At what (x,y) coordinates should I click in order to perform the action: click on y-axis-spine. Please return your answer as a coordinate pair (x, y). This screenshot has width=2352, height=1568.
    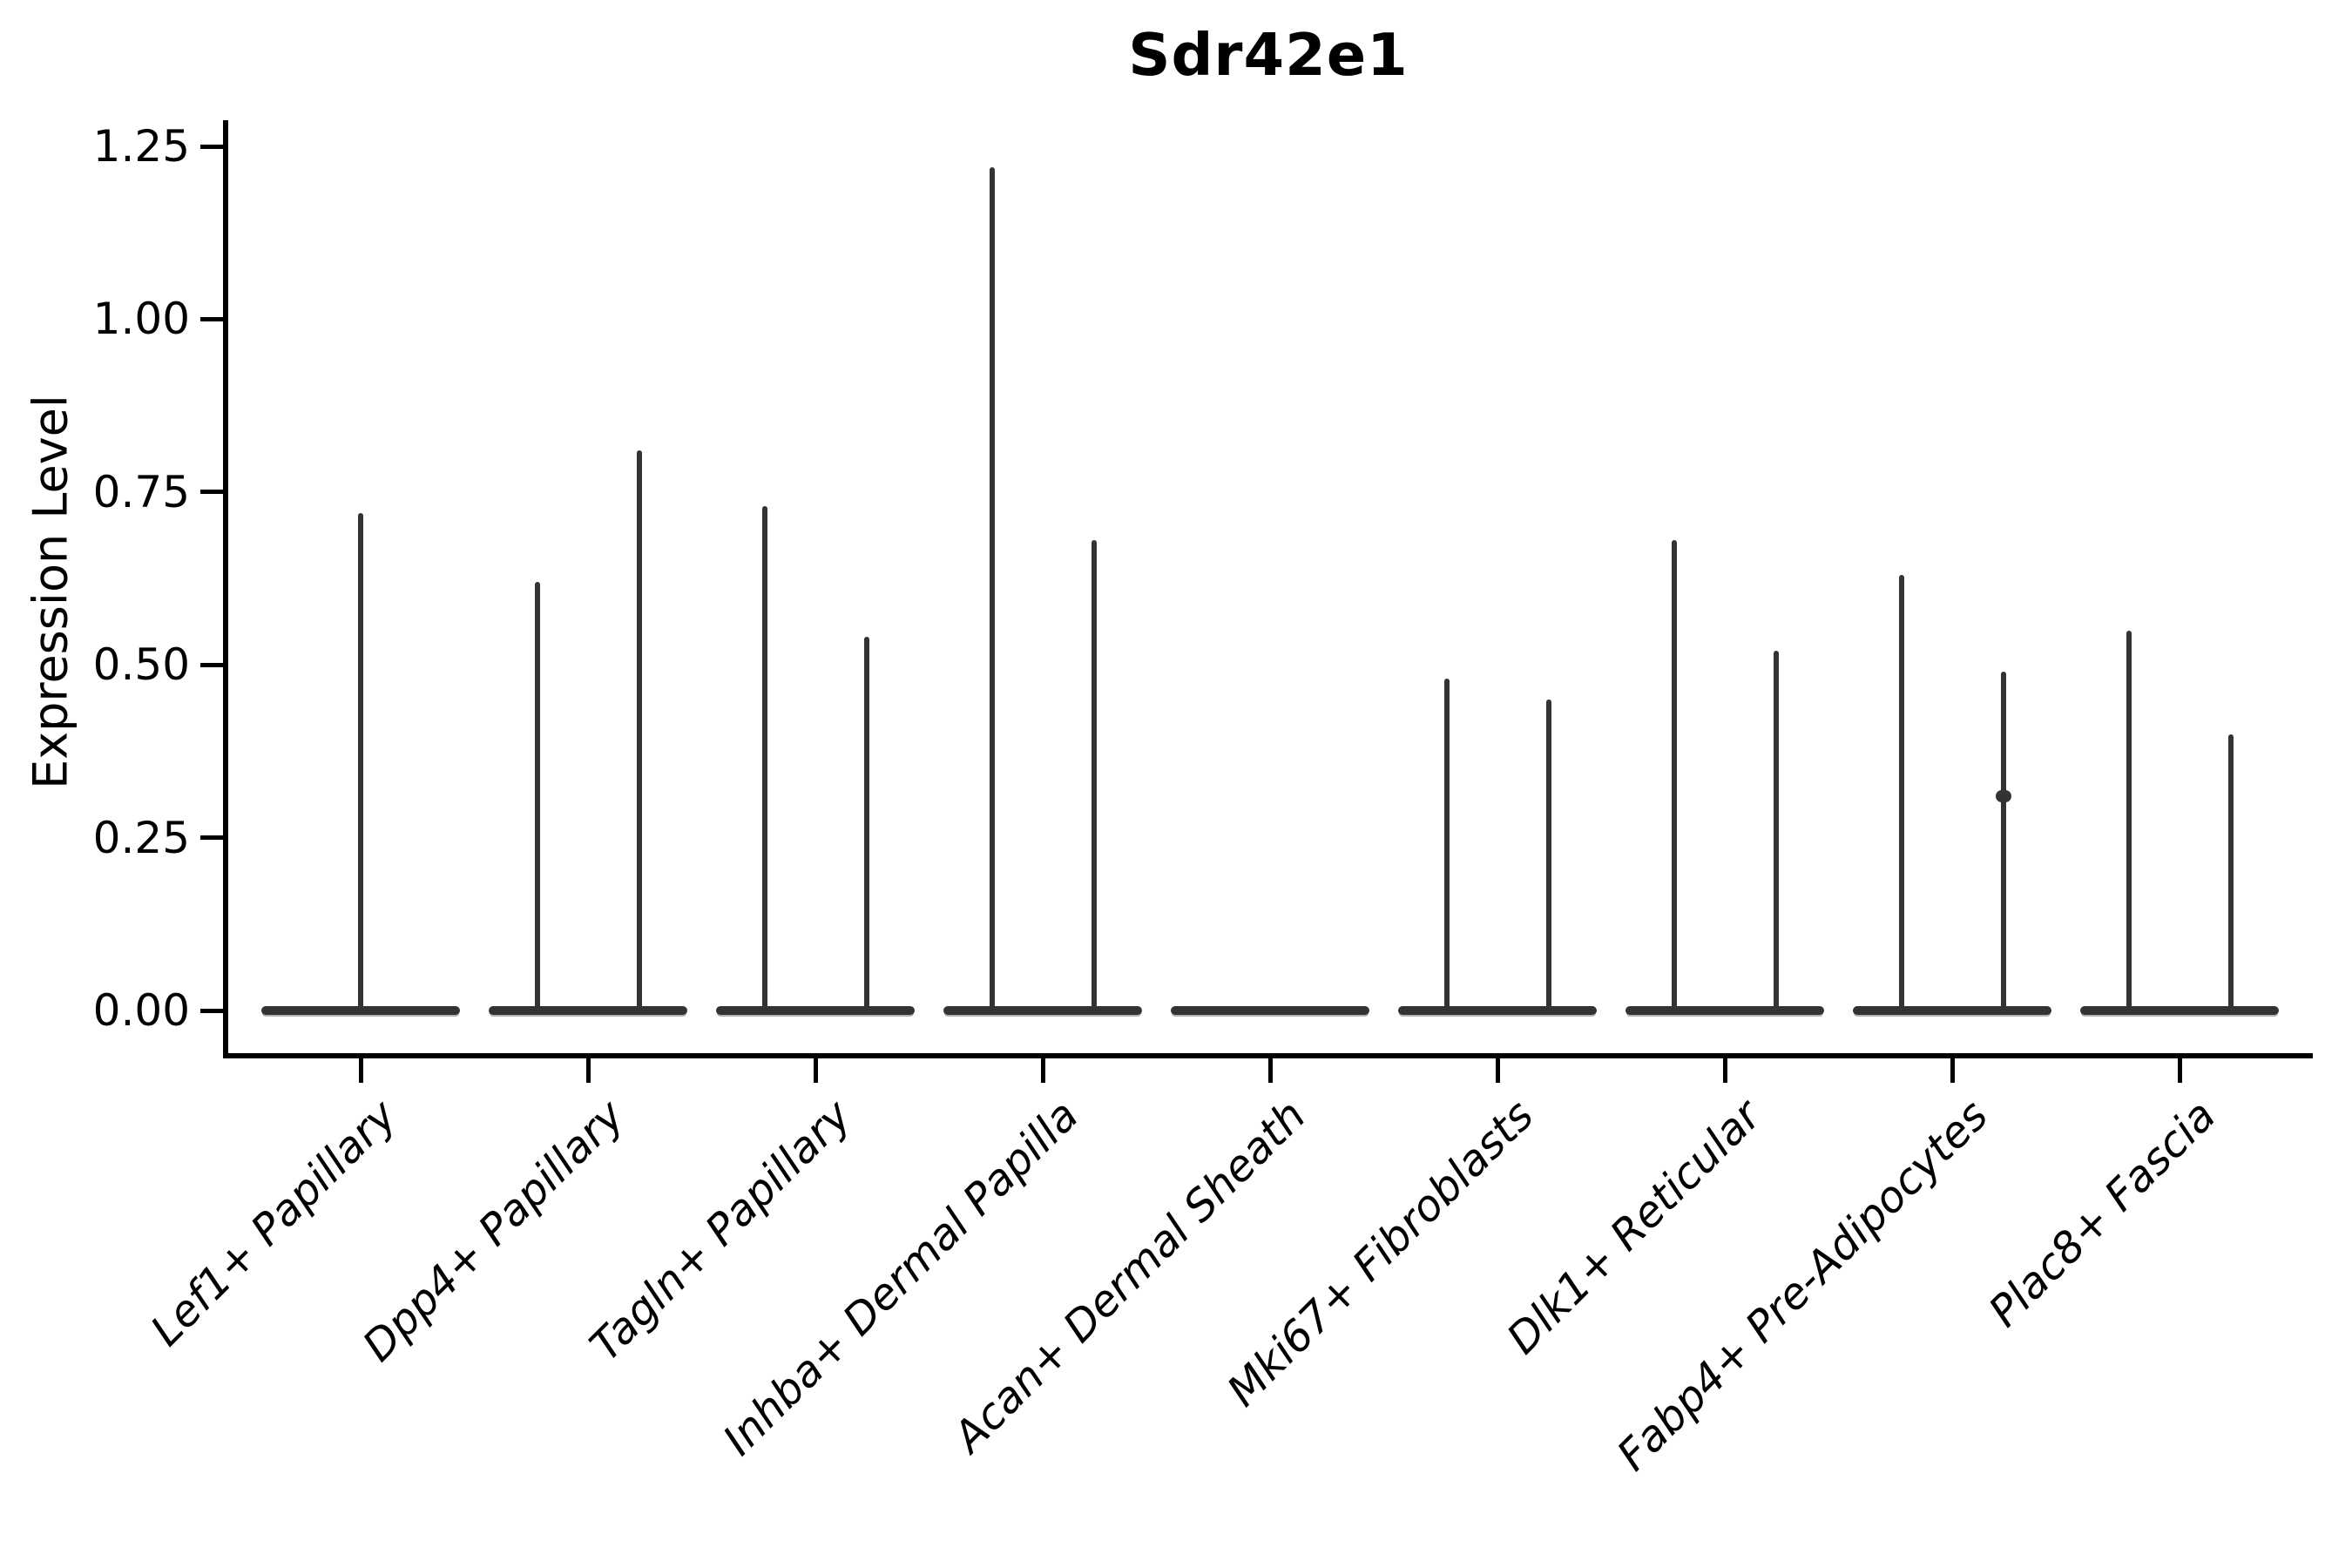
    Looking at the image, I should click on (225, 589).